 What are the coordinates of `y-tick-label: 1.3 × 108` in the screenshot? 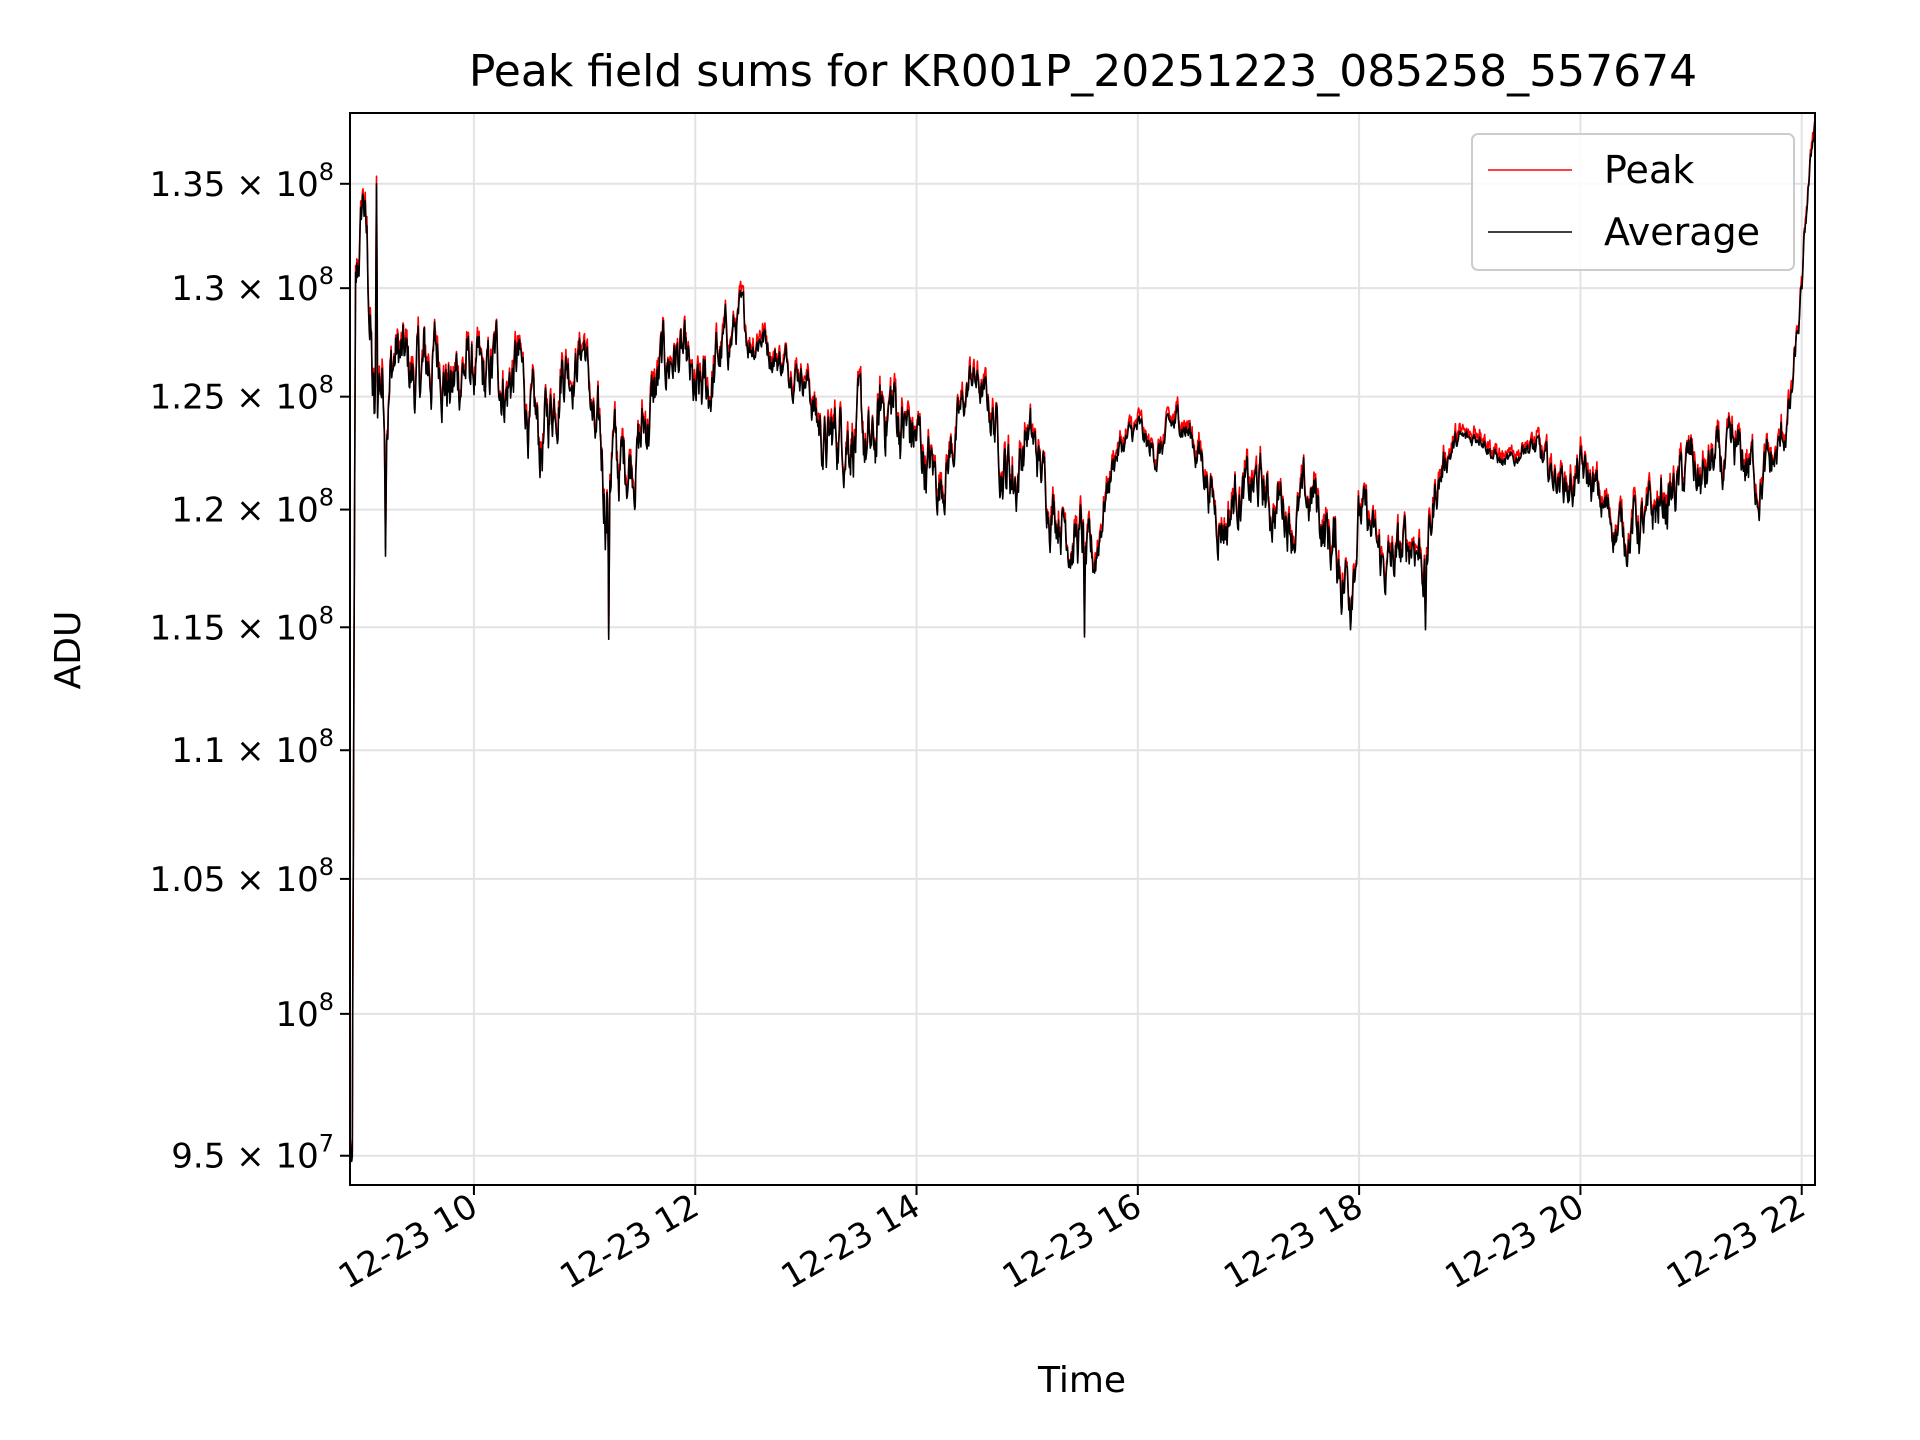 It's located at (252, 285).